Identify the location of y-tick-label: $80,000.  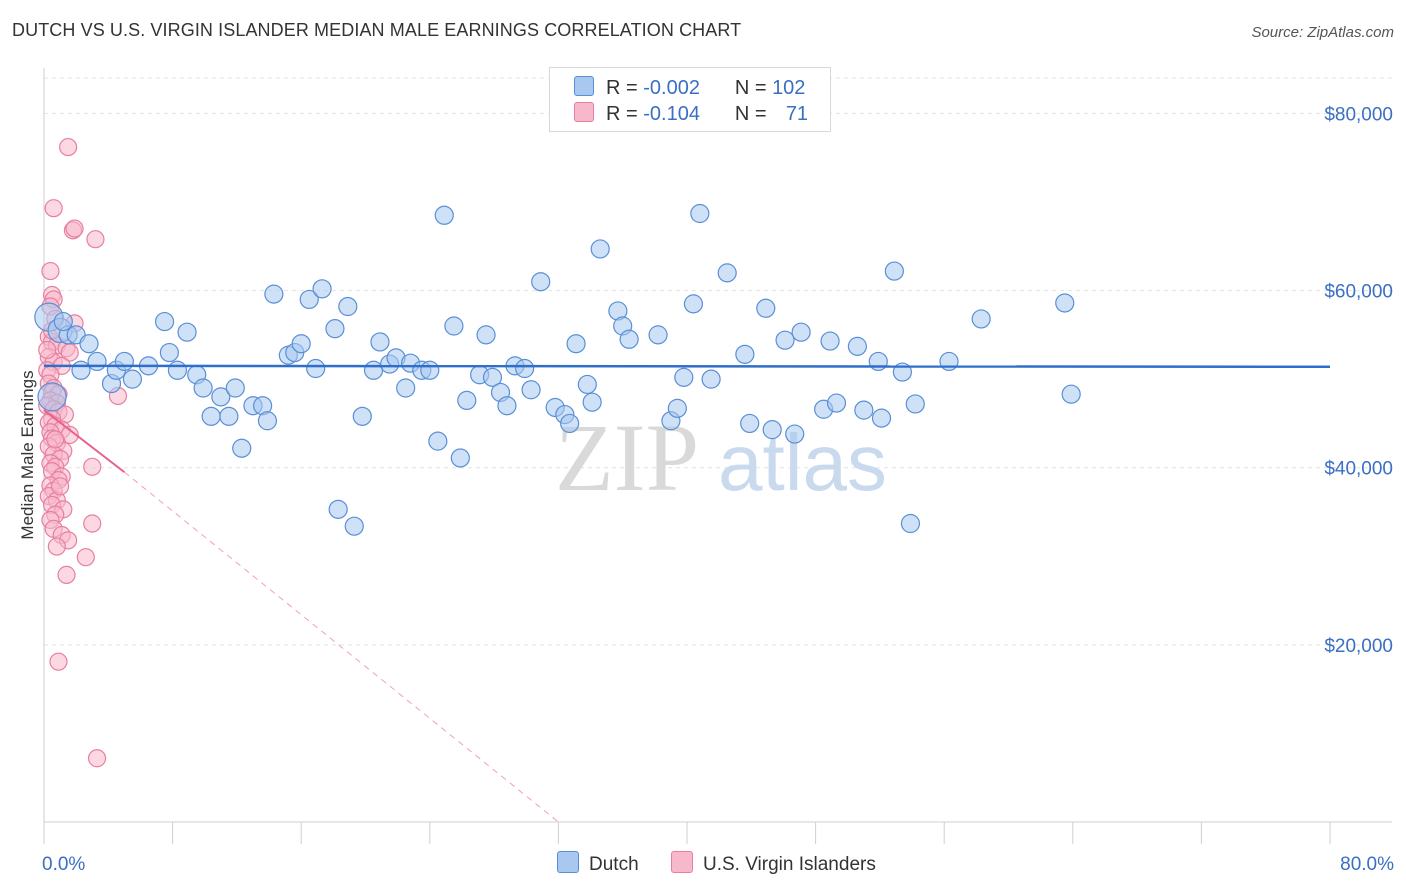
(1358, 114).